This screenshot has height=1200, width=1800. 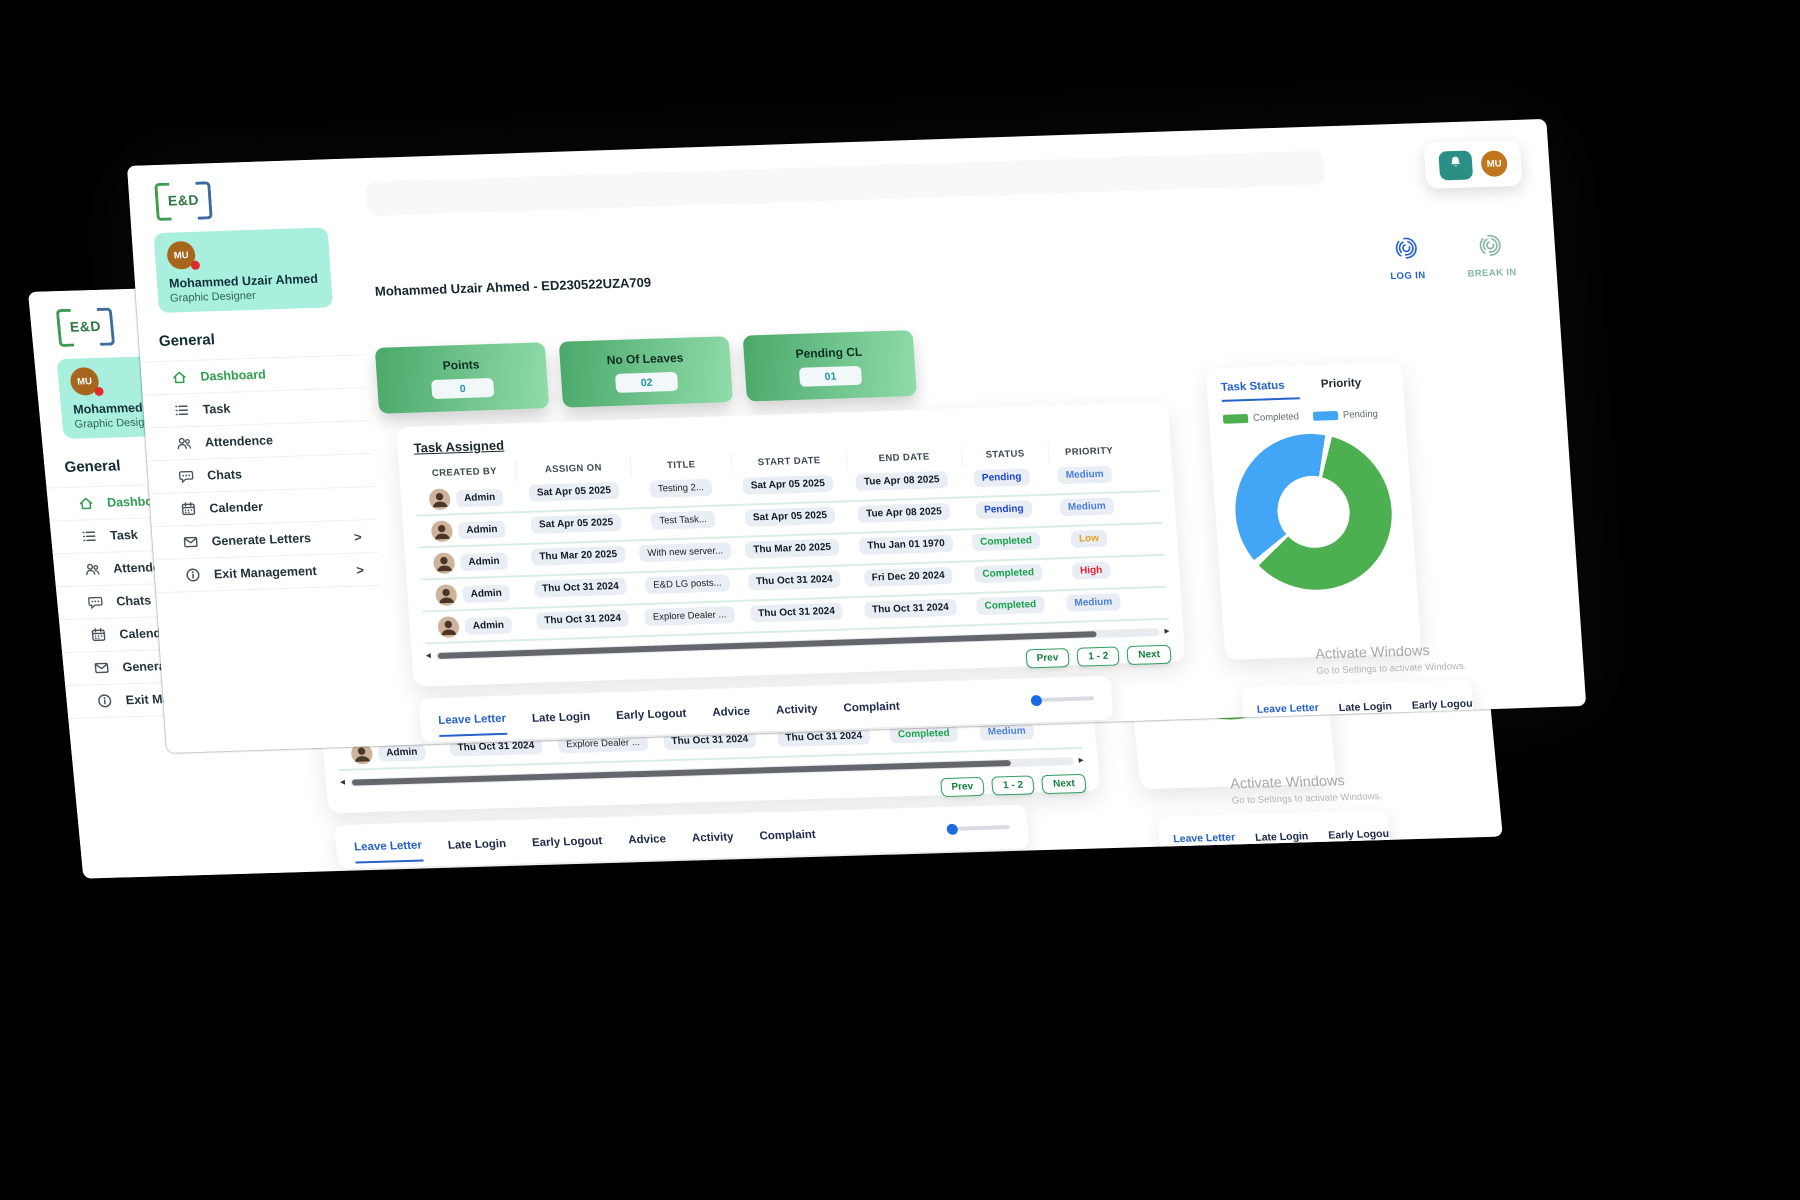 I want to click on donut-chart, so click(x=1313, y=512).